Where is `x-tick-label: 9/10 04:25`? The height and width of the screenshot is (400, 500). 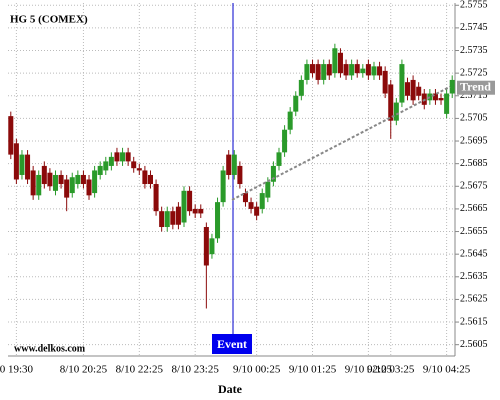 x-tick-label: 9/10 04:25 is located at coordinates (447, 370).